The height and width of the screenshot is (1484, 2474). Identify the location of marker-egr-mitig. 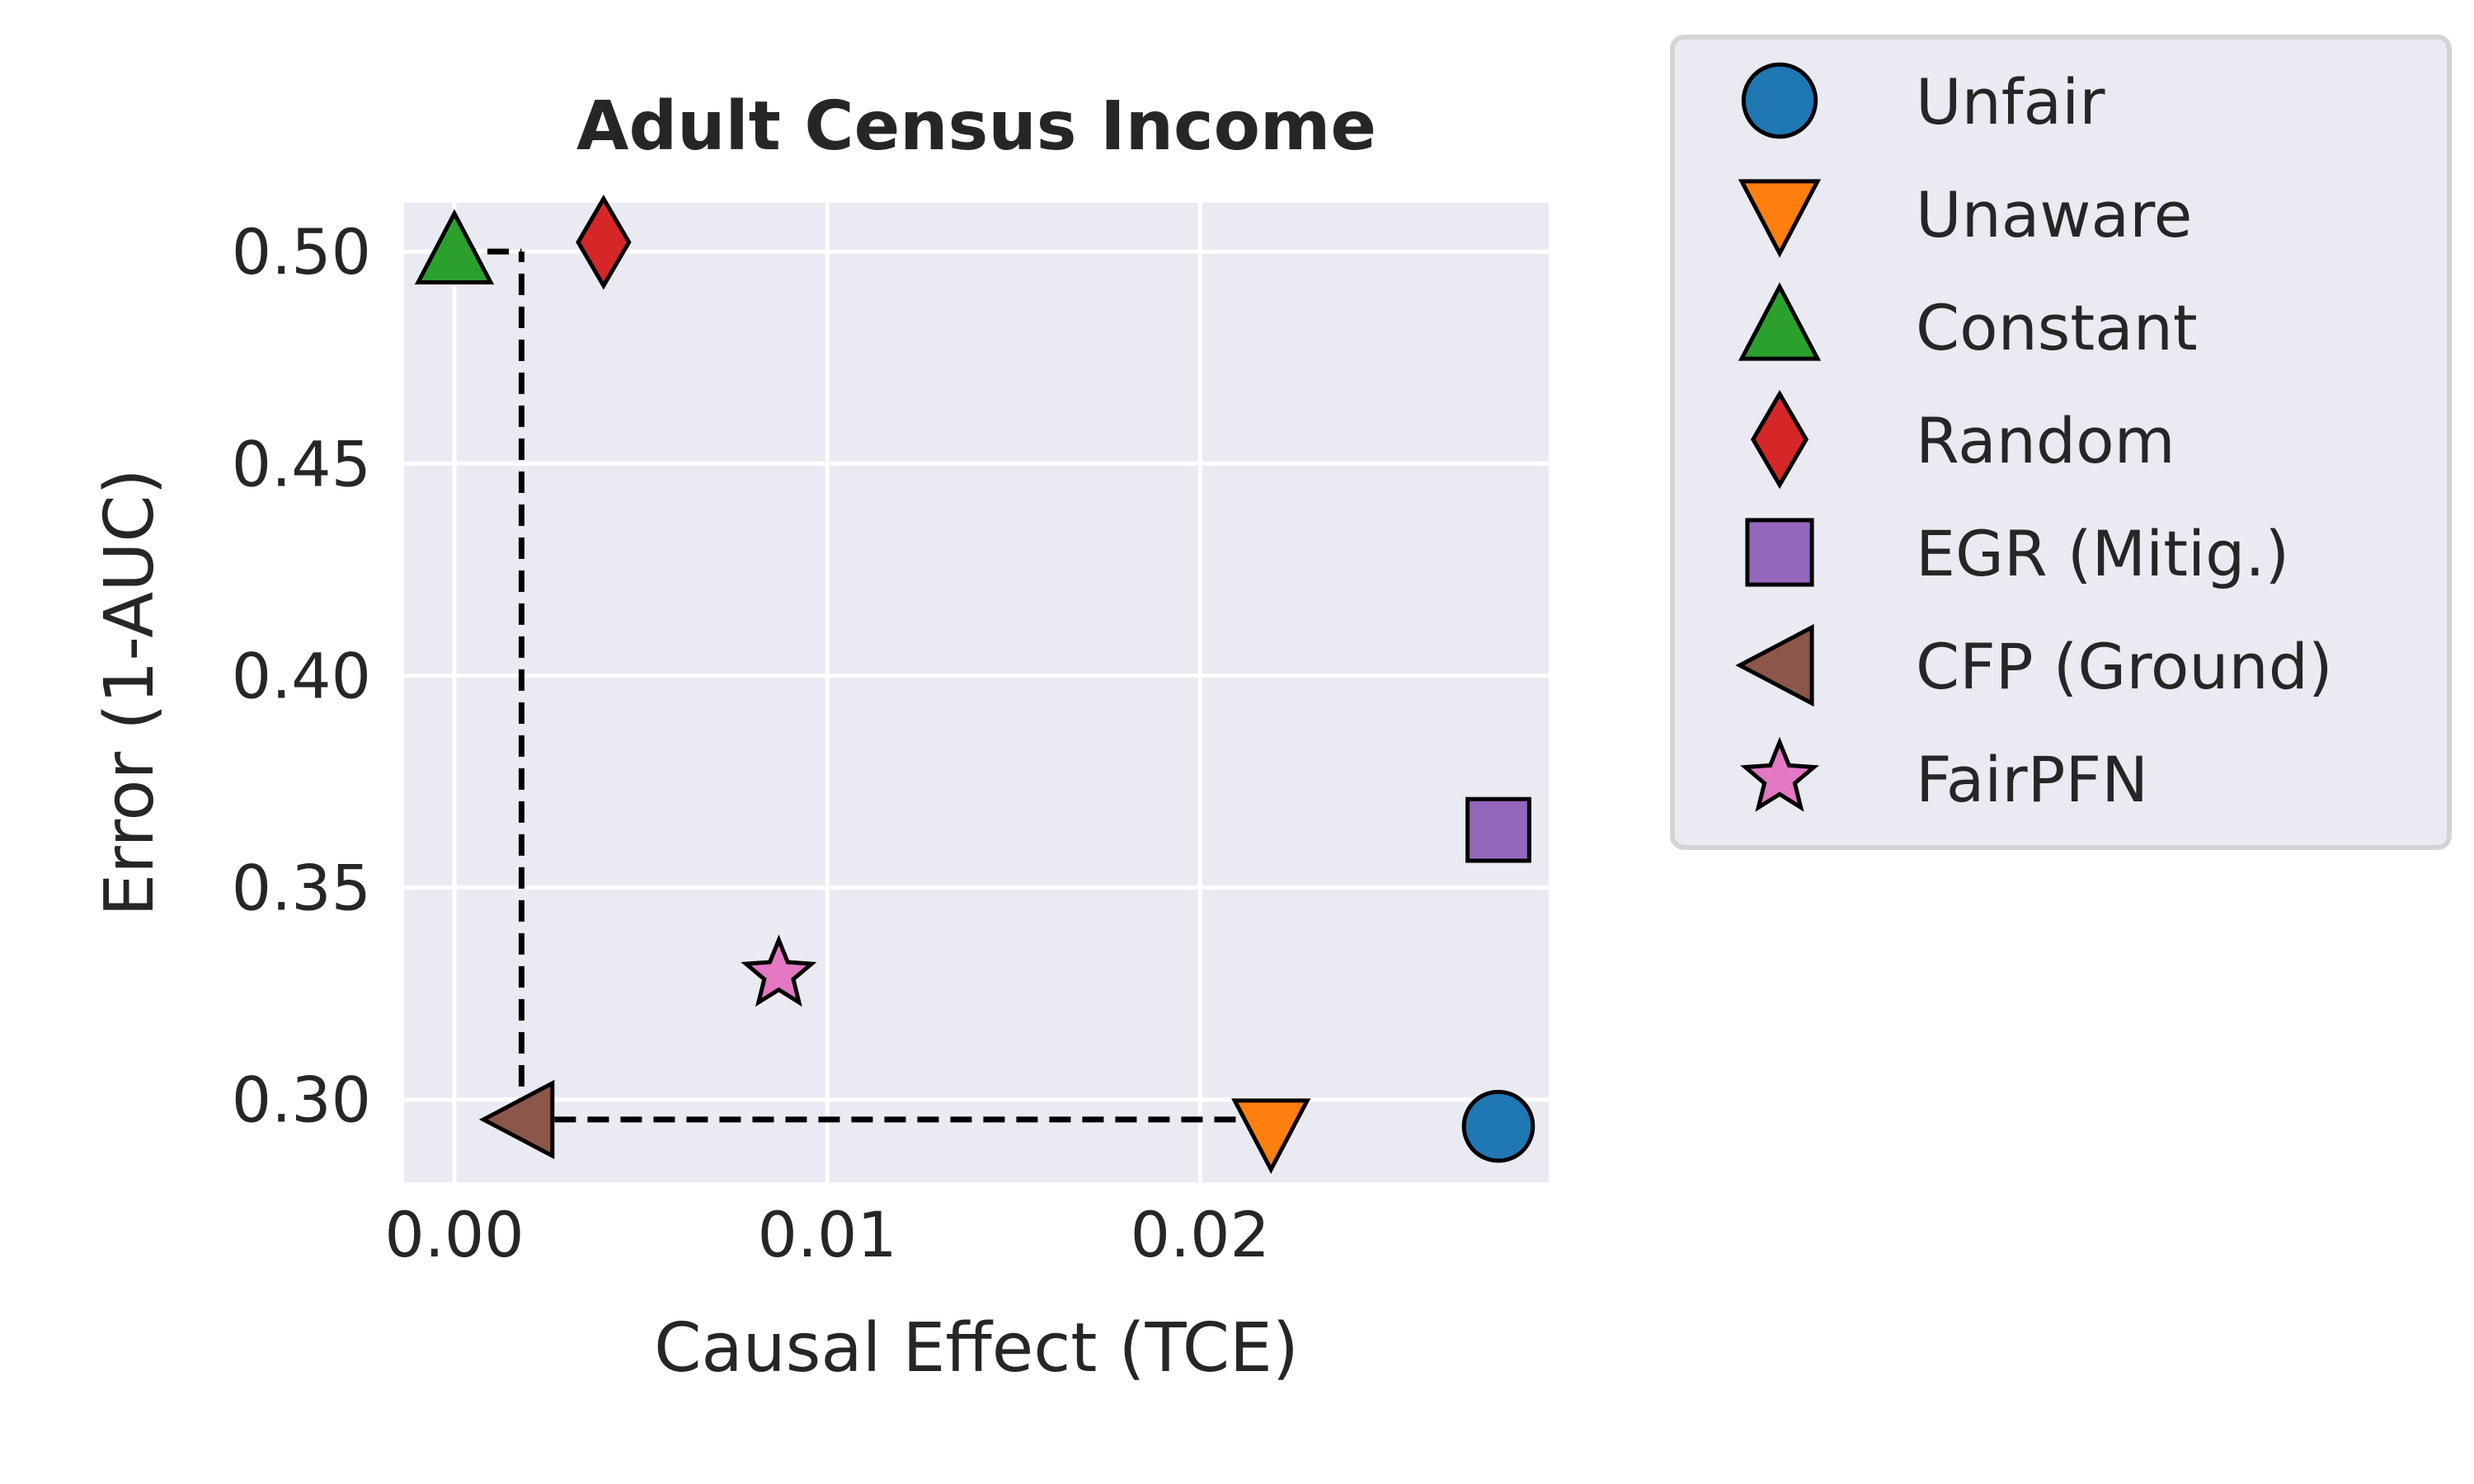
(1498, 829).